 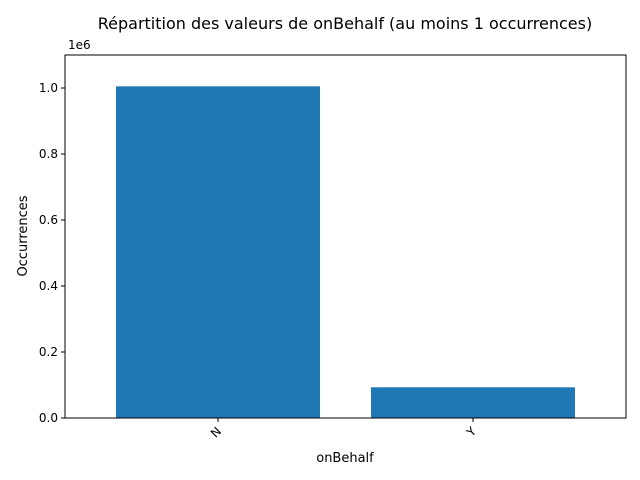 I want to click on y-tick-label: 0.2, so click(x=48, y=352).